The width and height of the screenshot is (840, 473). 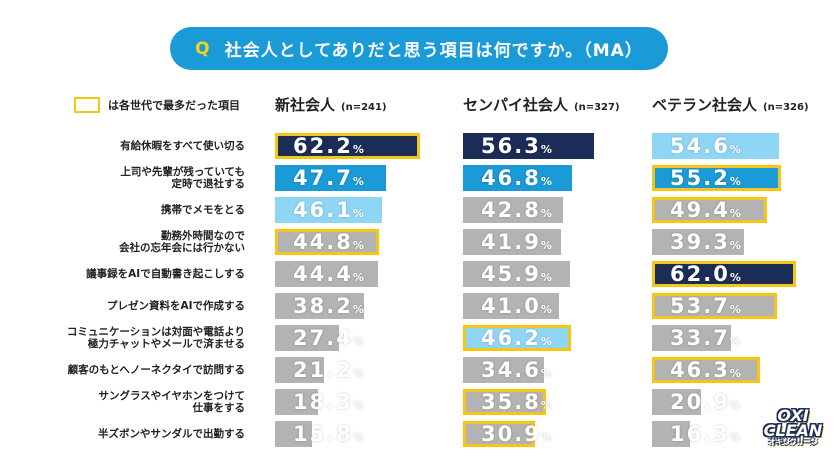 I want to click on value-label: 44.8%, so click(x=328, y=242).